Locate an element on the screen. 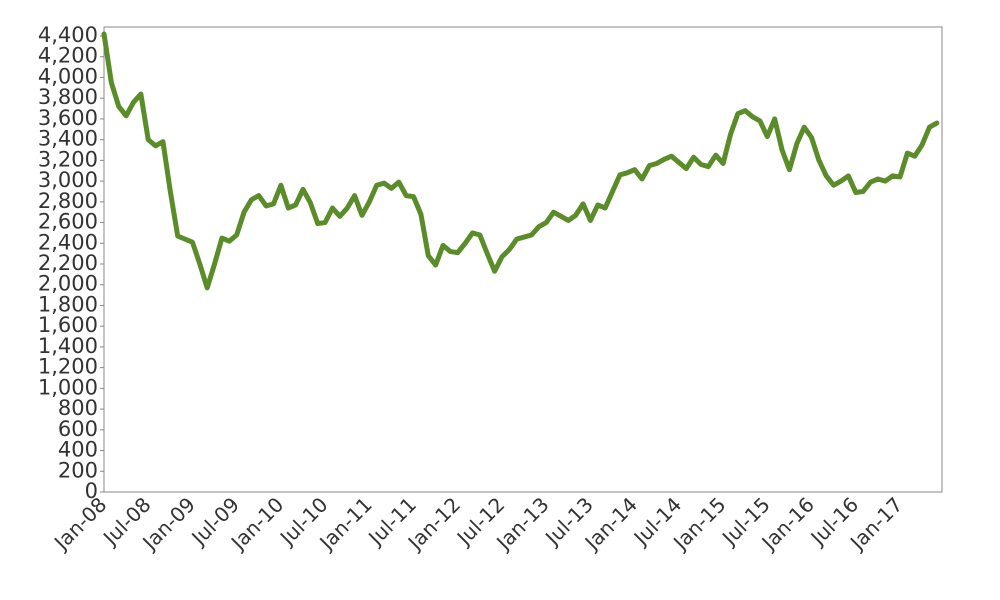 This screenshot has width=1000, height=600. y-tick-label: 3,600 is located at coordinates (68, 118).